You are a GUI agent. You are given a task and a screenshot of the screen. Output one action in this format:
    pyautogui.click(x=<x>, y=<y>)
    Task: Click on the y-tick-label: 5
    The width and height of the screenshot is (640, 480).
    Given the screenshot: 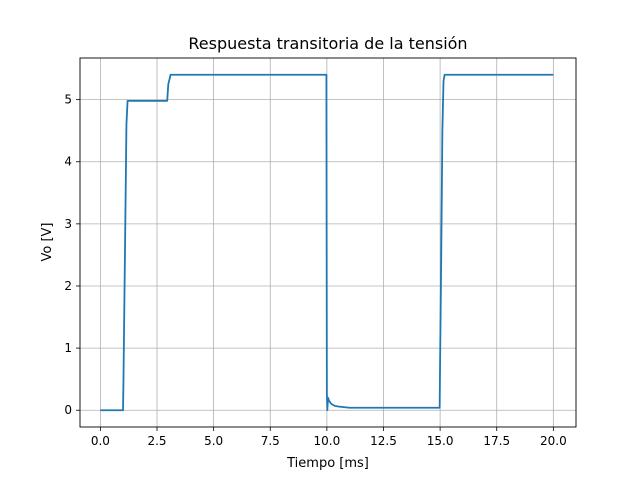 What is the action you would take?
    pyautogui.click(x=68, y=100)
    